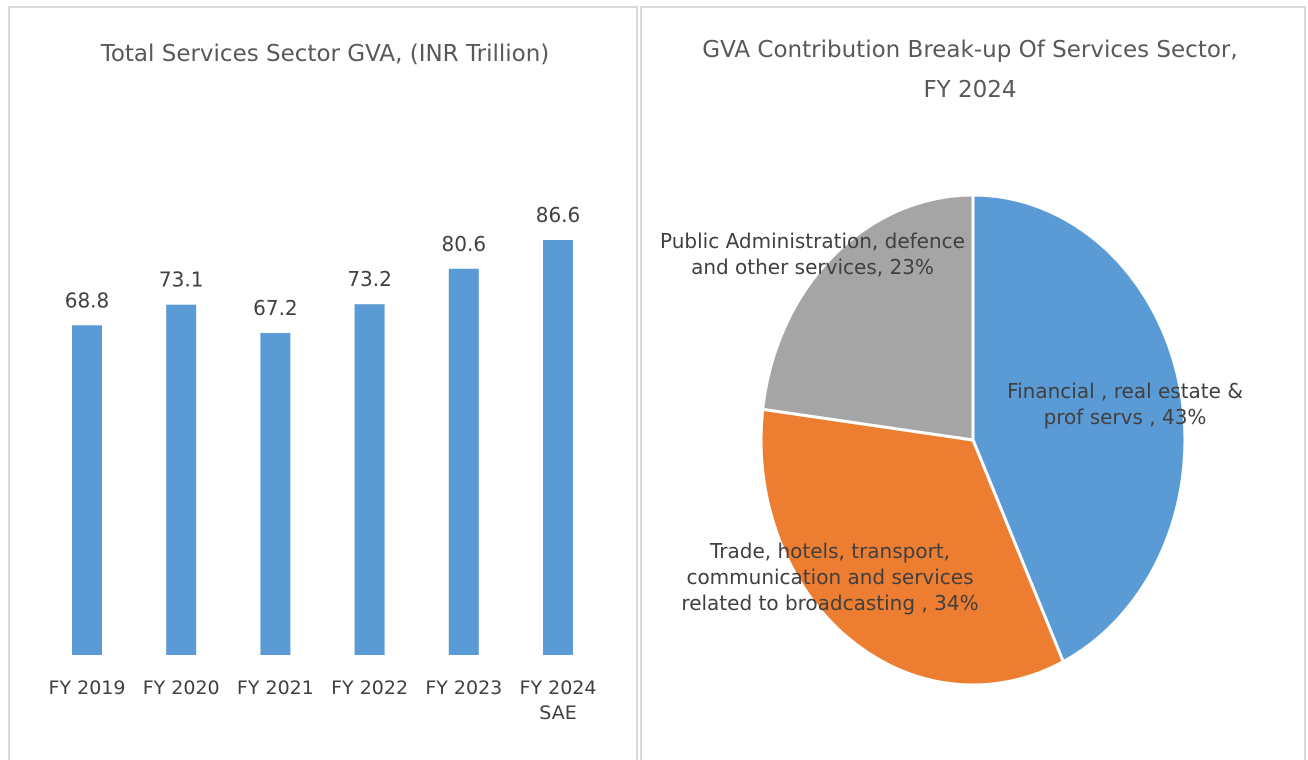 The image size is (1308, 760). What do you see at coordinates (87, 688) in the screenshot?
I see `x-tick-label: FY 2019` at bounding box center [87, 688].